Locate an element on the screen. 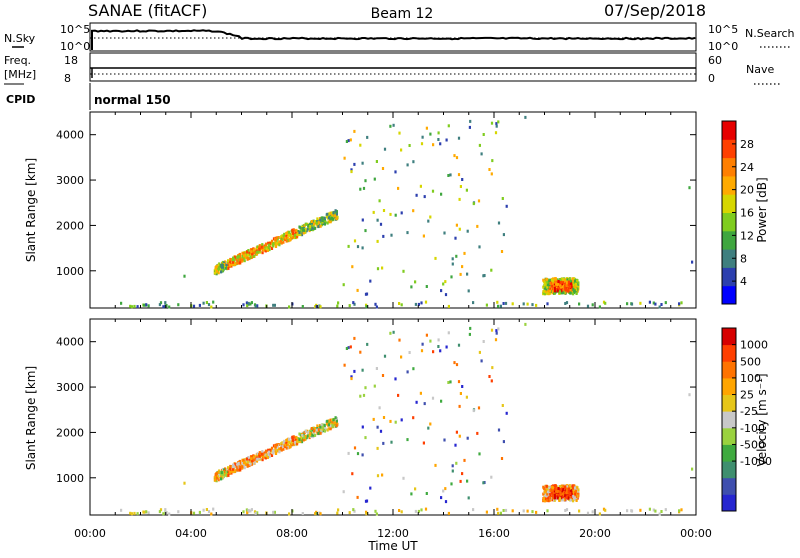 This screenshot has height=558, width=800. y-tick-label: 3000 is located at coordinates (70, 387).